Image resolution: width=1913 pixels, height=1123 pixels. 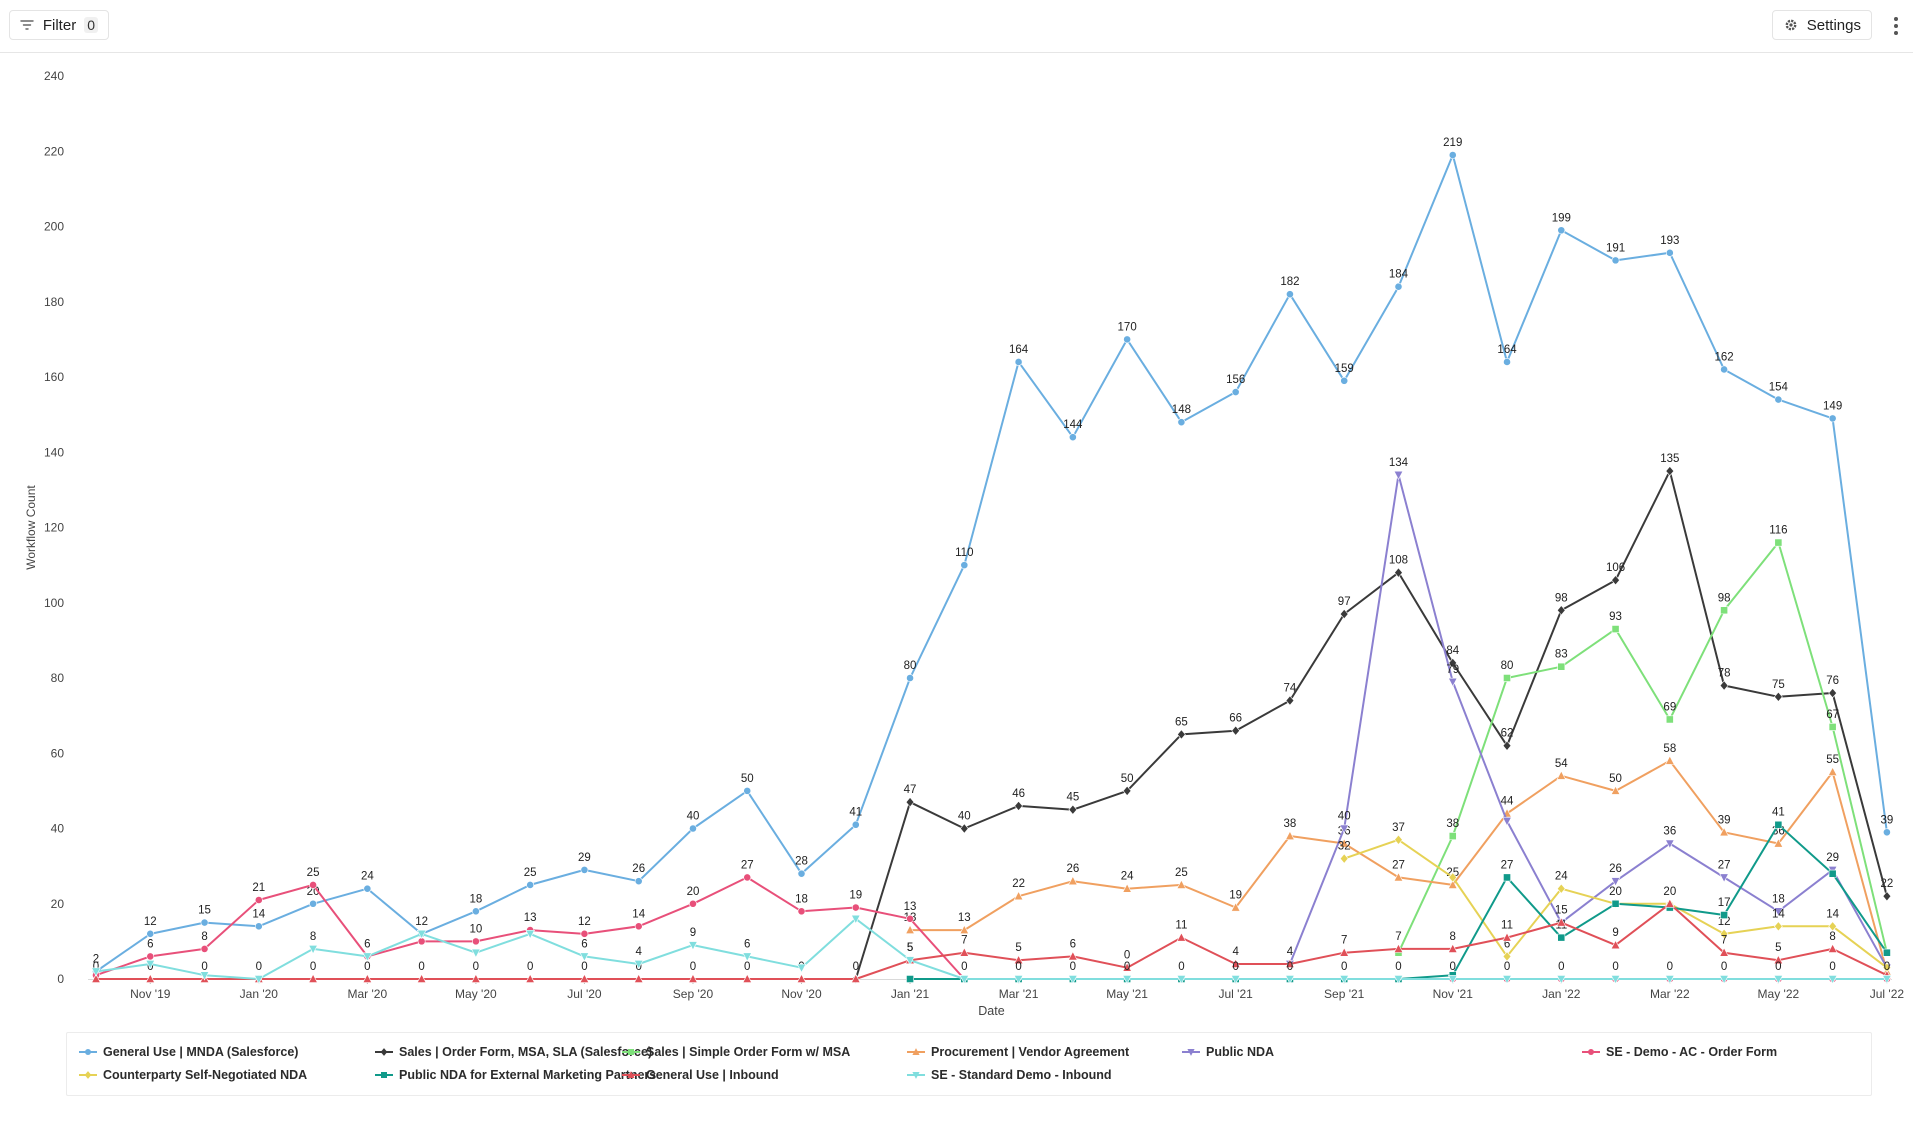 What do you see at coordinates (1615, 779) in the screenshot?
I see `series-3-data-label: 50` at bounding box center [1615, 779].